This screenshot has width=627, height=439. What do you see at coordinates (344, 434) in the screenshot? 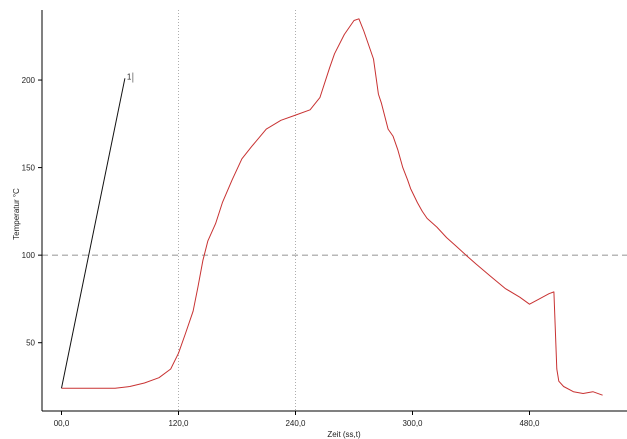
I see `x-axis-title: Zeit (ss,t)` at bounding box center [344, 434].